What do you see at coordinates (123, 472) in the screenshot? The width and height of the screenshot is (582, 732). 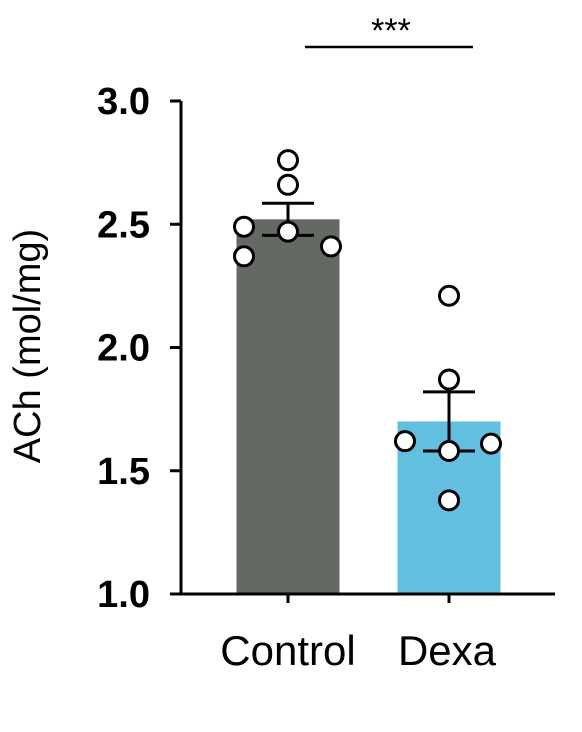 I see `y-tick-label: 1.5` at bounding box center [123, 472].